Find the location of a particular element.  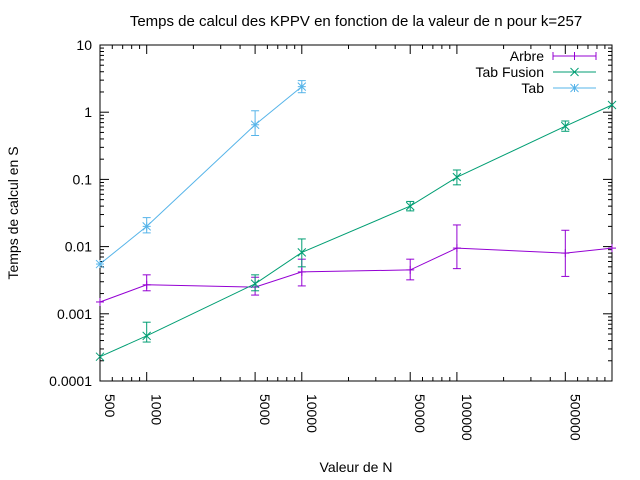

y-tick-label: 0.01 is located at coordinates (78, 247).